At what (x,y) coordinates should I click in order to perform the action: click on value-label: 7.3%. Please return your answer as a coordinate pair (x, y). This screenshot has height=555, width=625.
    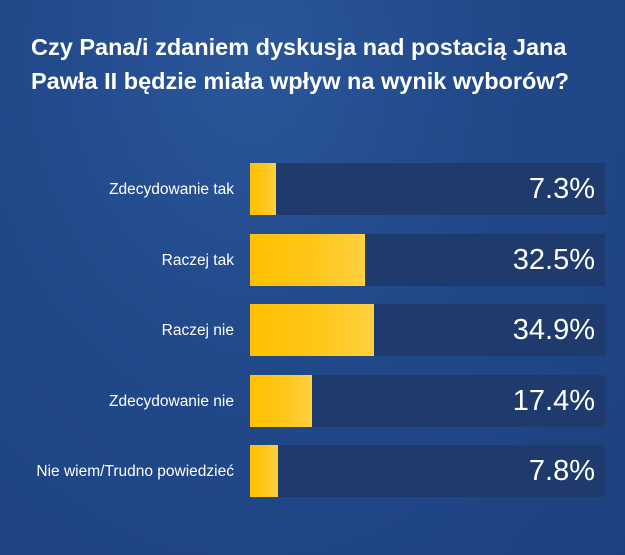
    Looking at the image, I should click on (561, 188).